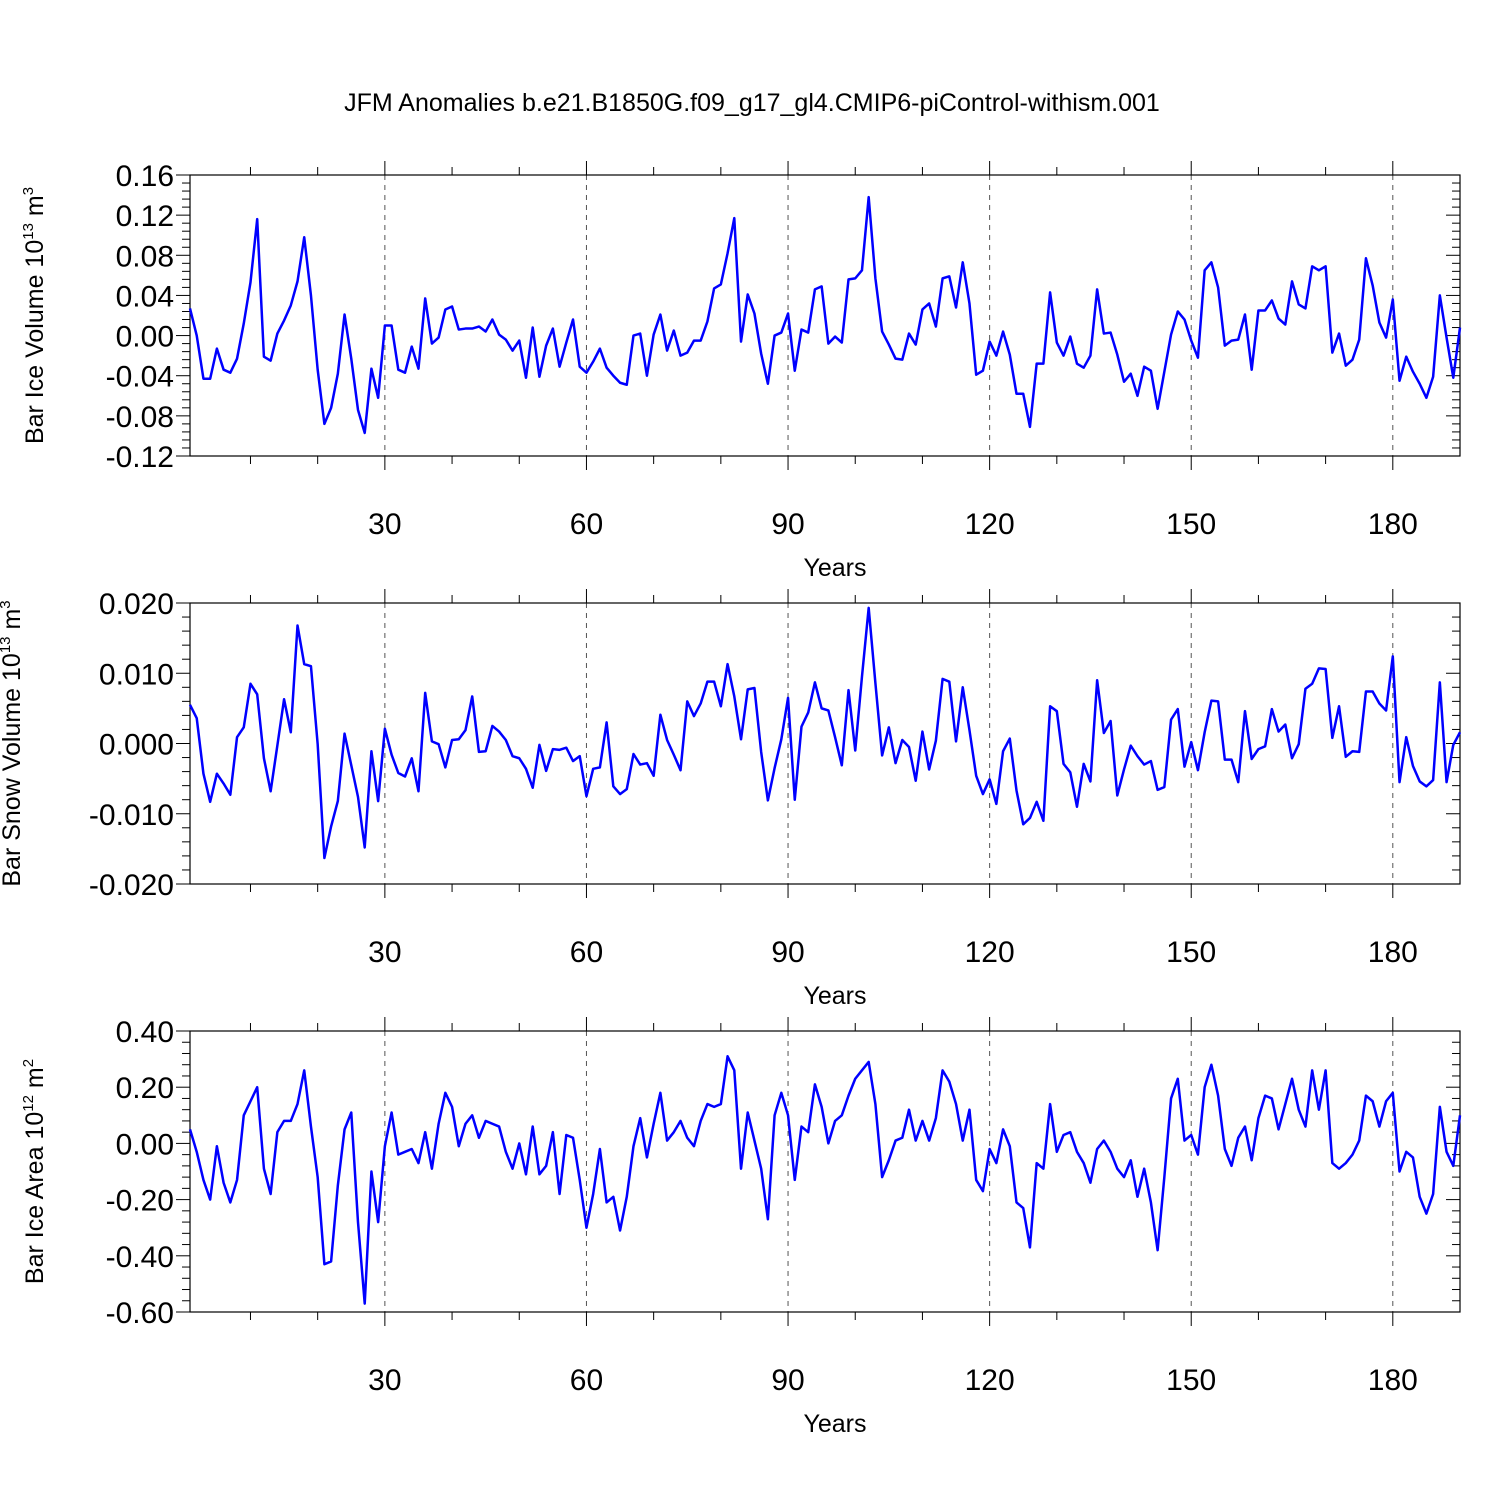 The width and height of the screenshot is (1500, 1500). Describe the element at coordinates (825, 1180) in the screenshot. I see `series-line-ice-area` at that location.